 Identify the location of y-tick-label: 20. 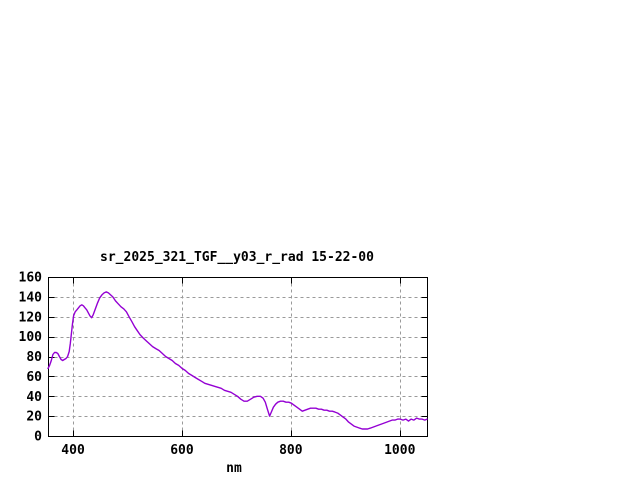
(34, 417).